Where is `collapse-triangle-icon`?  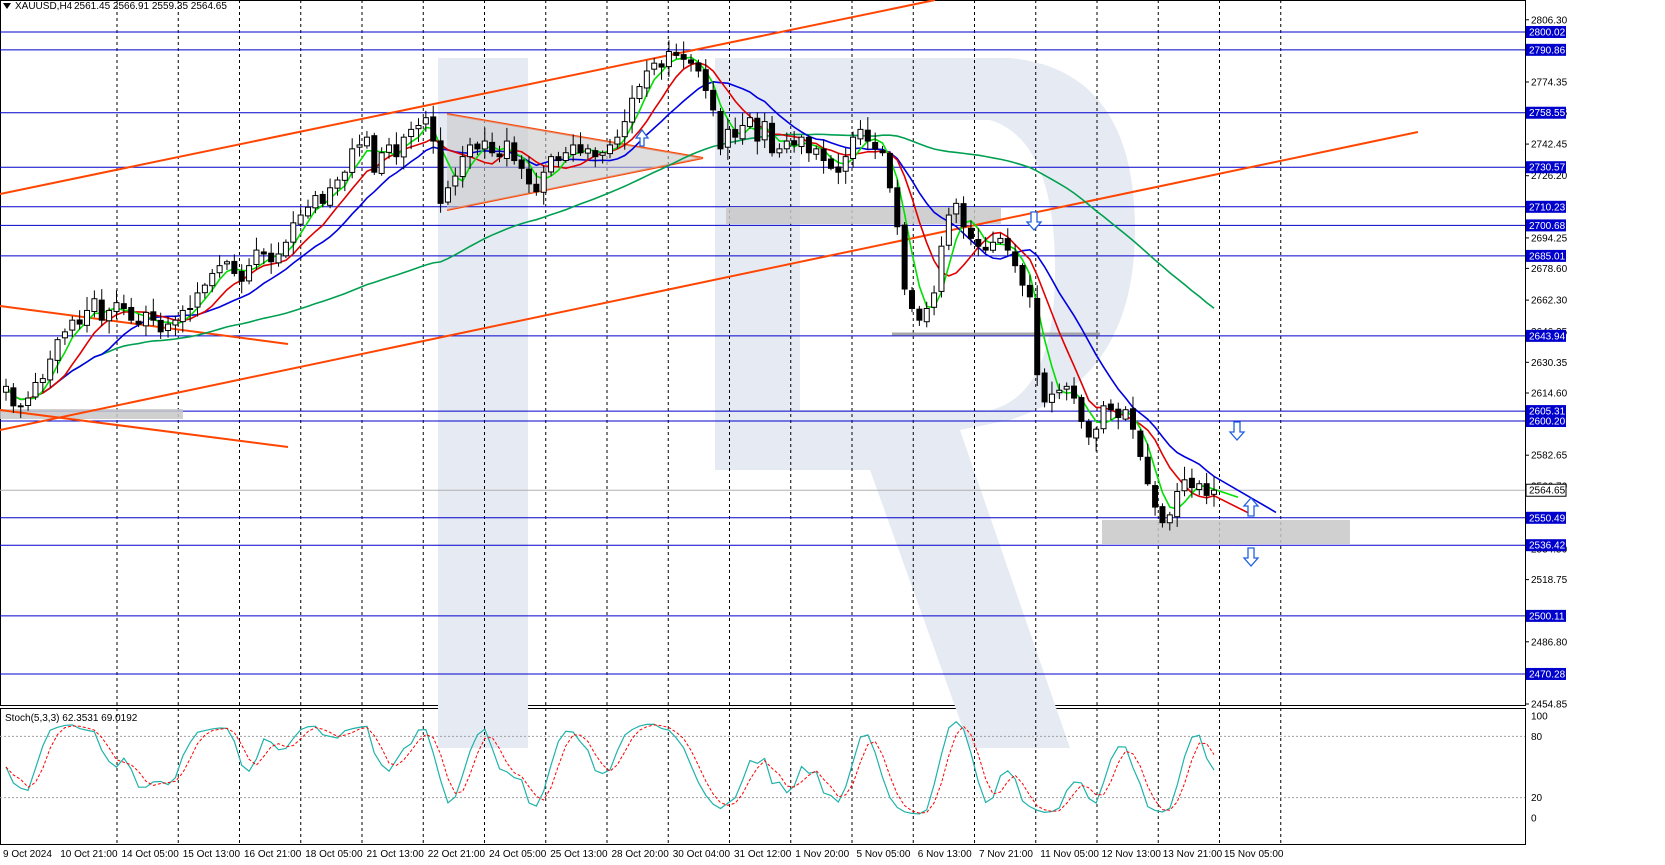
collapse-triangle-icon is located at coordinates (7, 6).